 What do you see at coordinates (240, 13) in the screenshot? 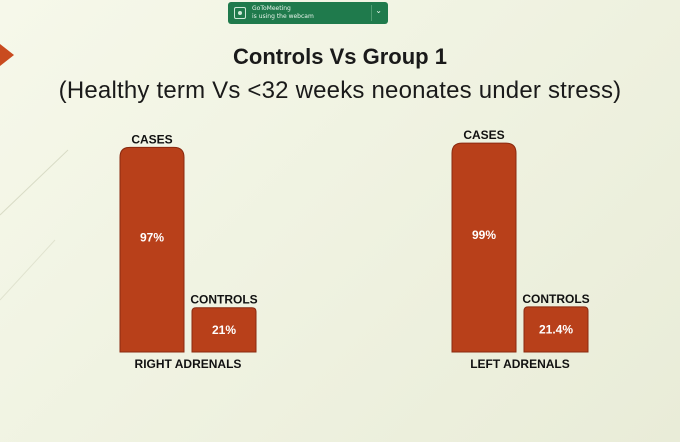
I see `webcam-icon` at bounding box center [240, 13].